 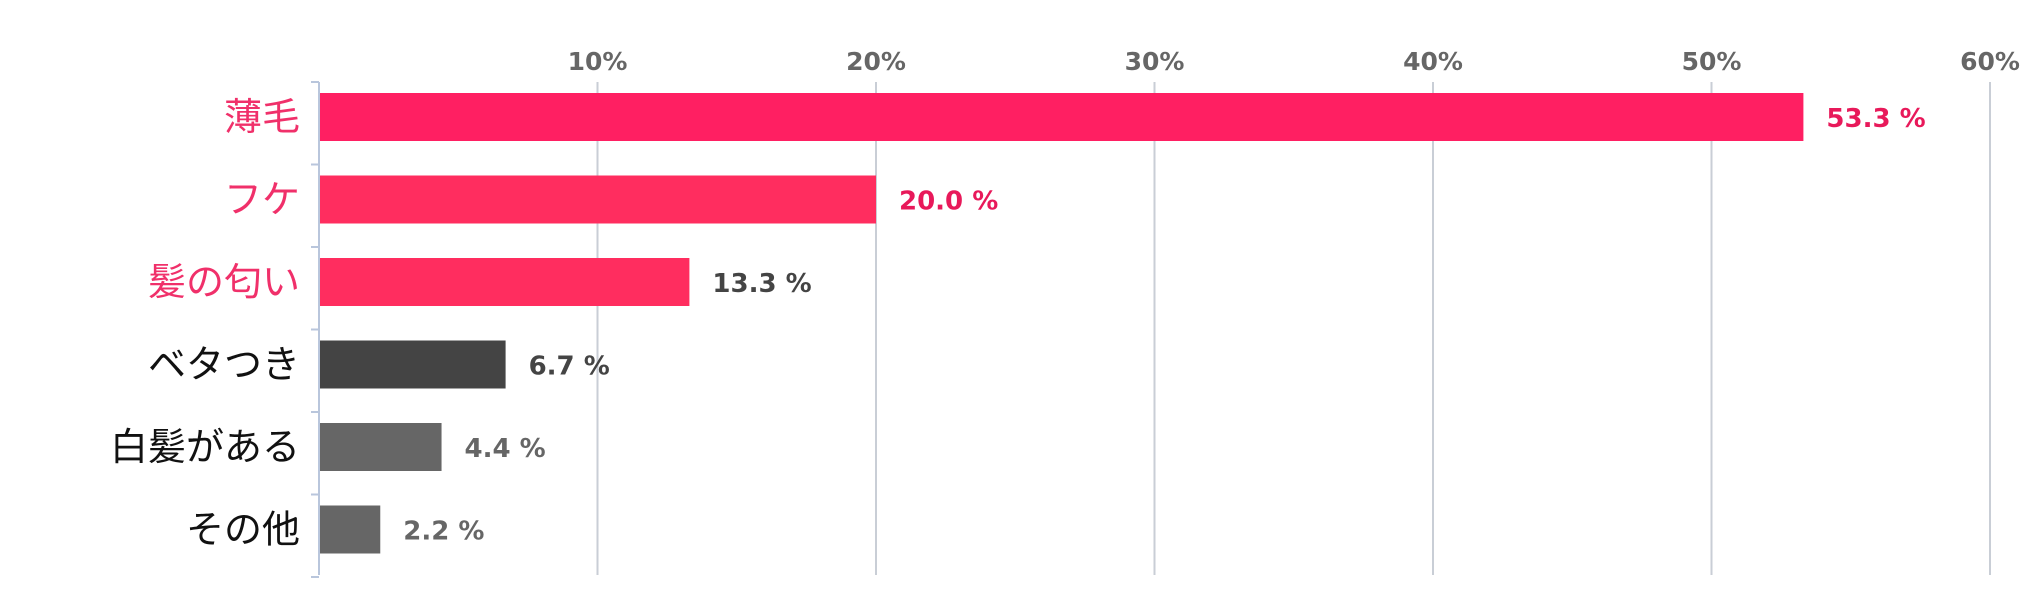 I want to click on category-label: 白髪がある, so click(x=205, y=447).